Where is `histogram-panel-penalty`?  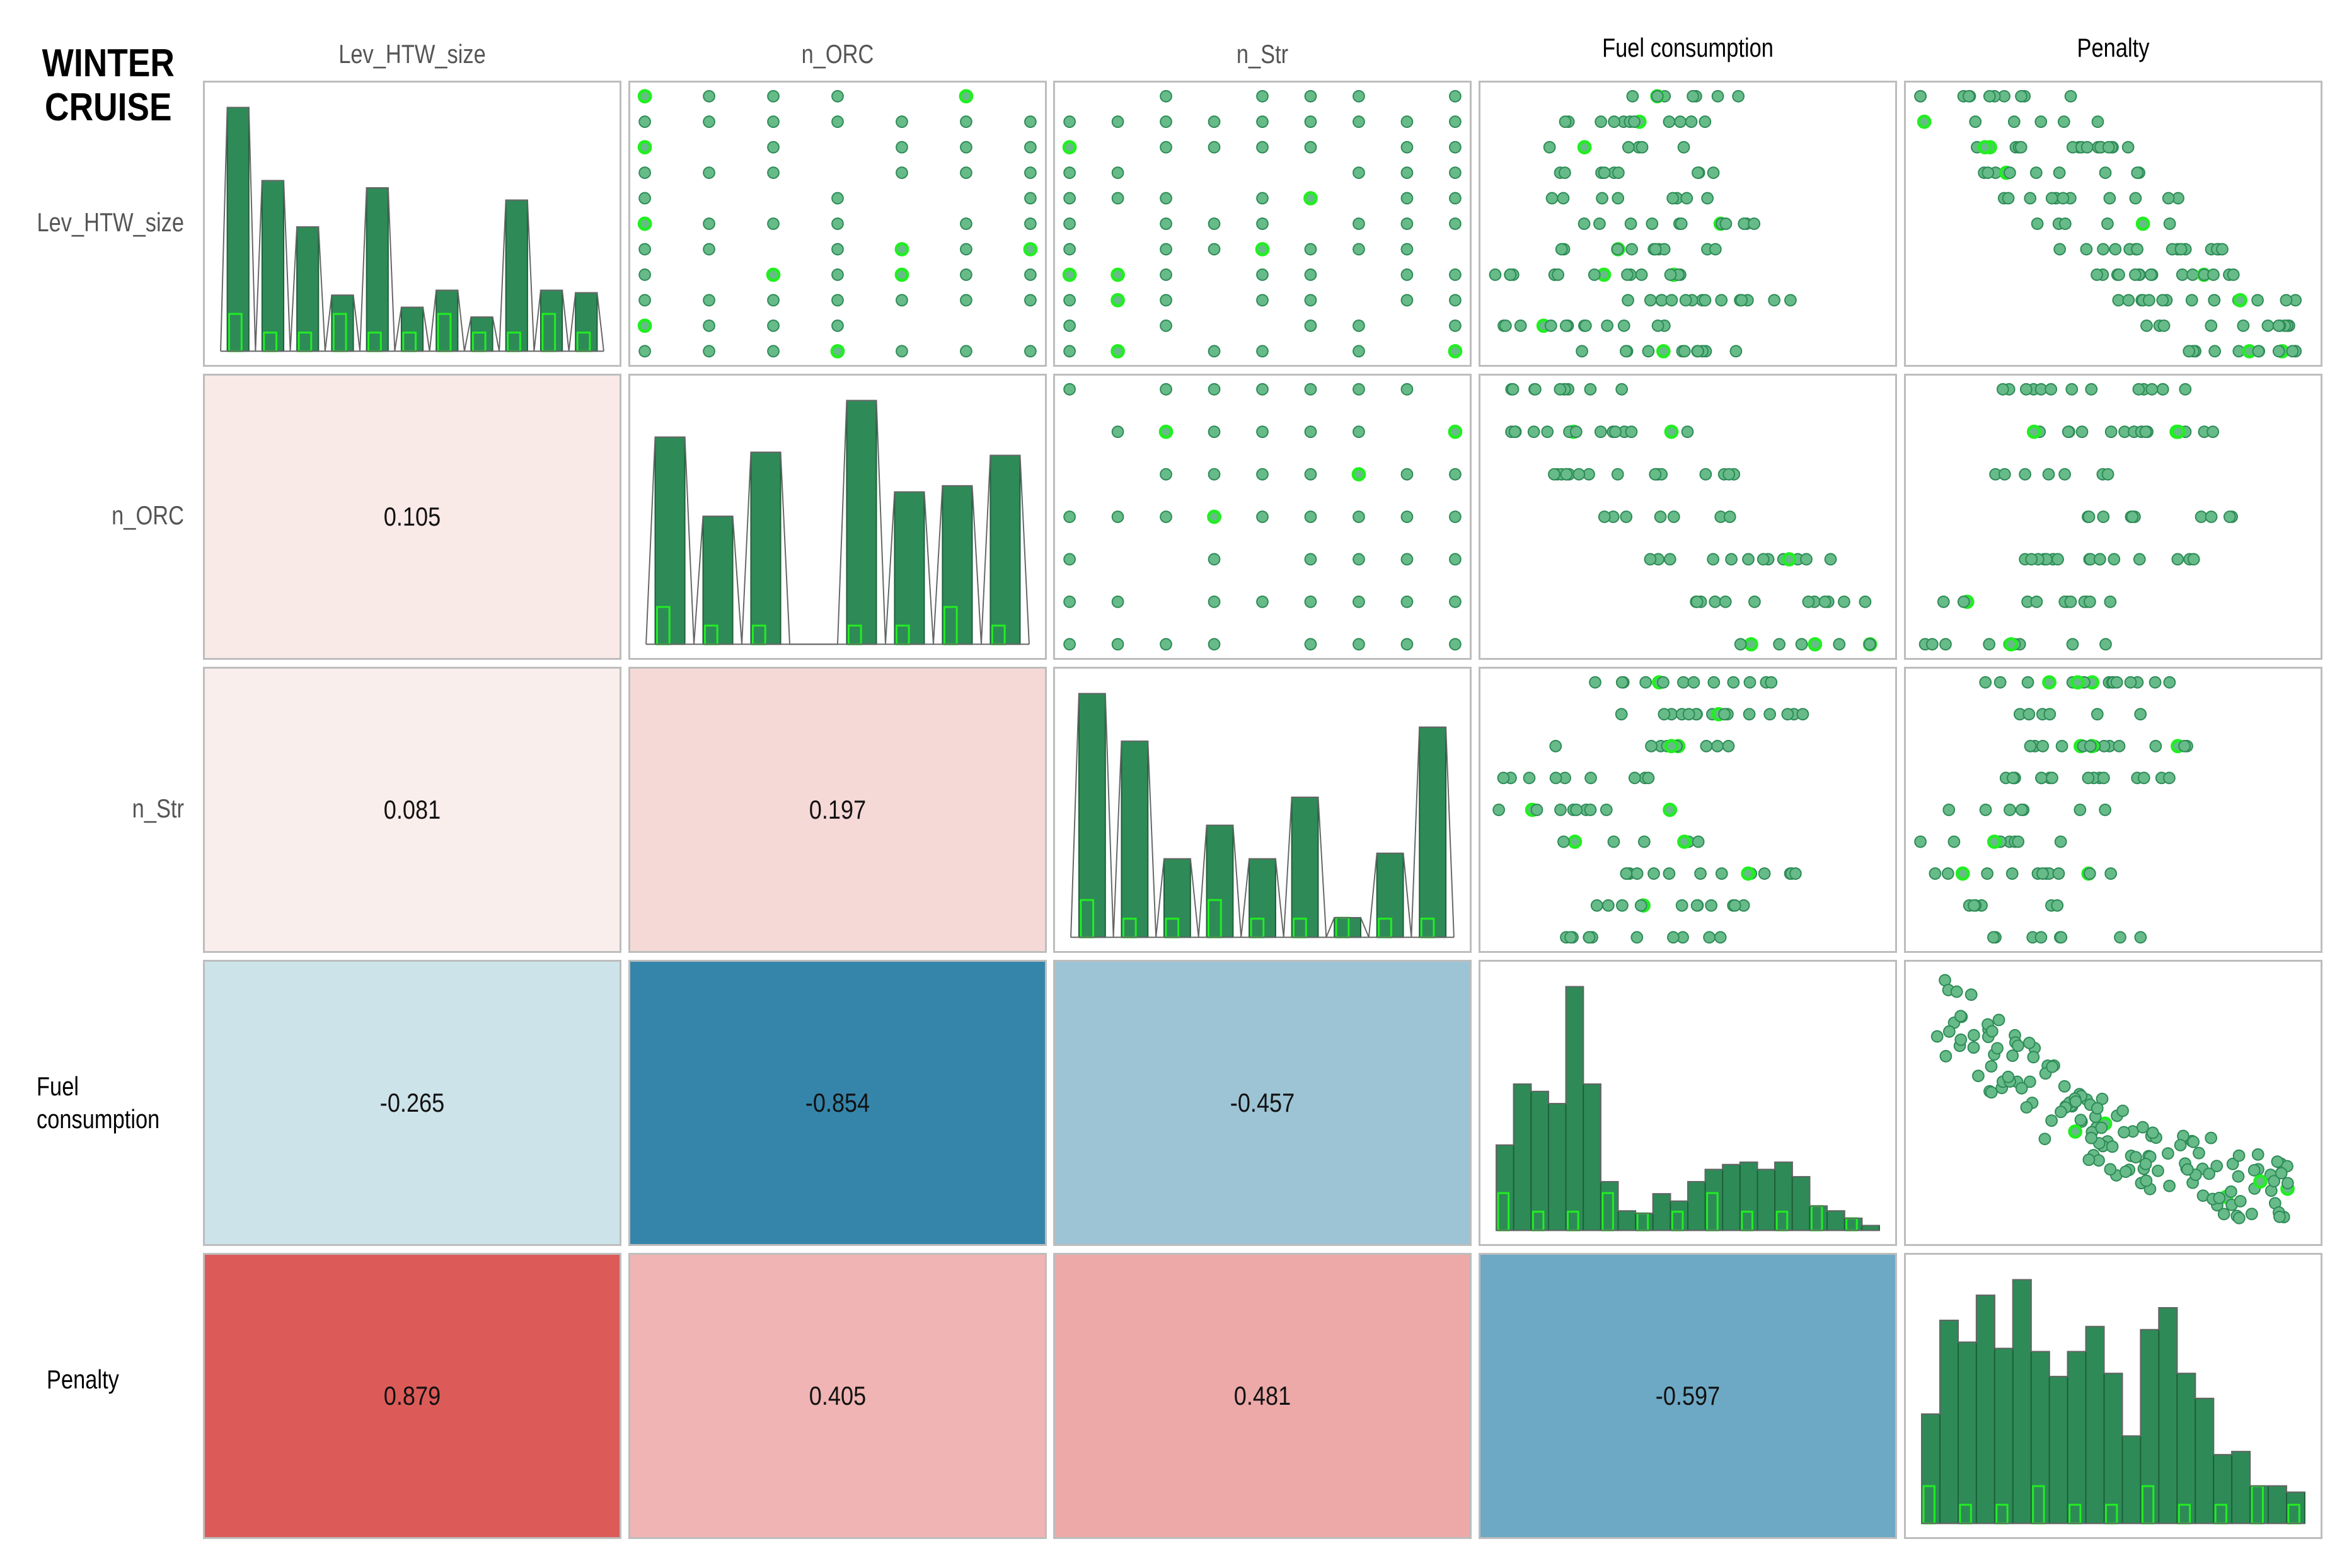
histogram-panel-penalty is located at coordinates (2113, 1396).